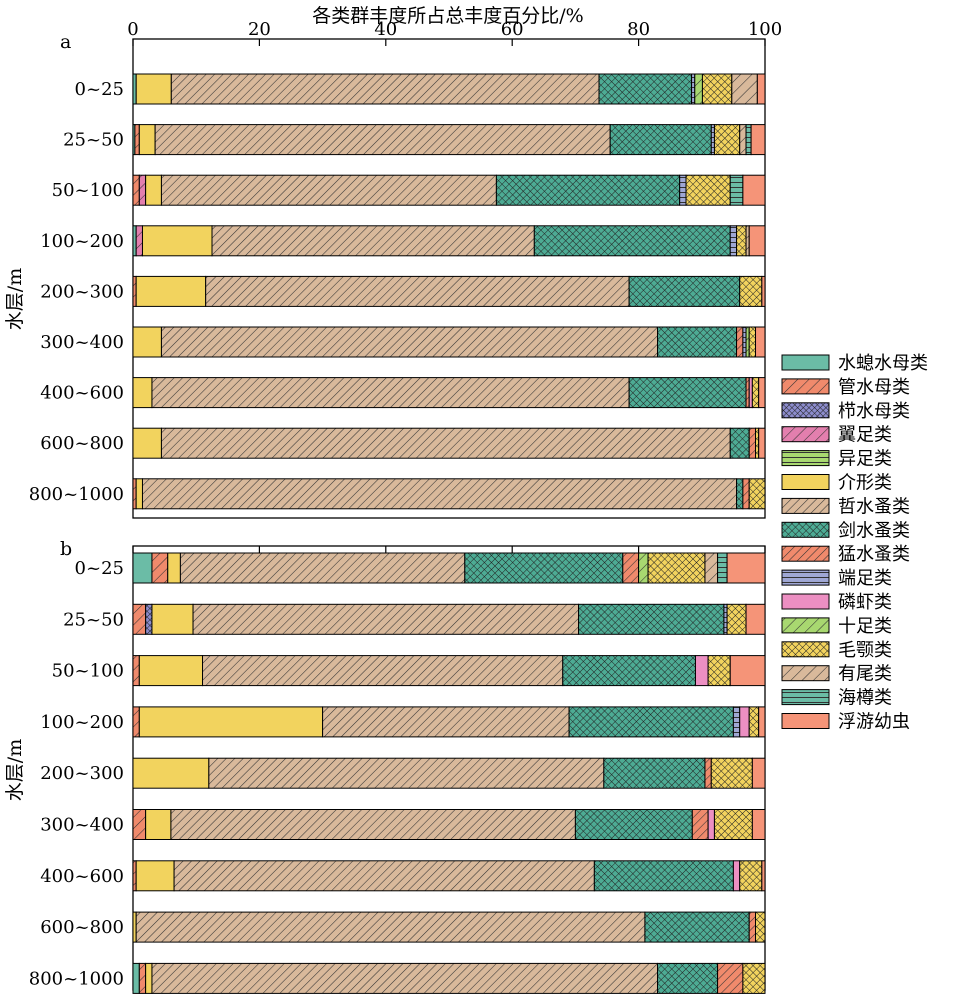 The image size is (959, 1000). Describe the element at coordinates (874, 387) in the screenshot. I see `legend-label: 管水母类` at that location.